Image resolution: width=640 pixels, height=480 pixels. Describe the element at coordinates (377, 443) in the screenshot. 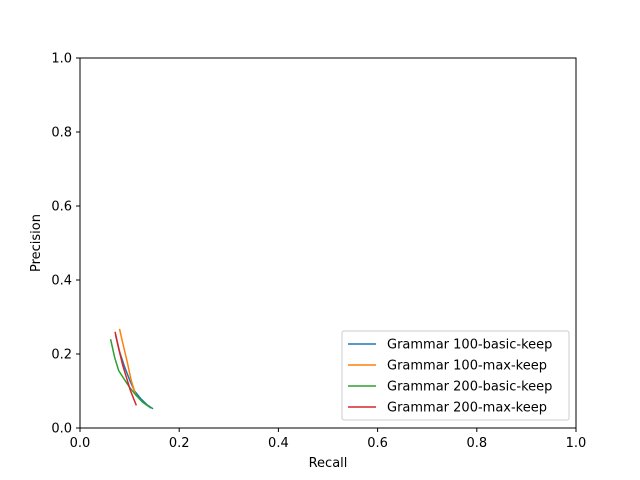

I see `x-tick-label: 0.6` at that location.